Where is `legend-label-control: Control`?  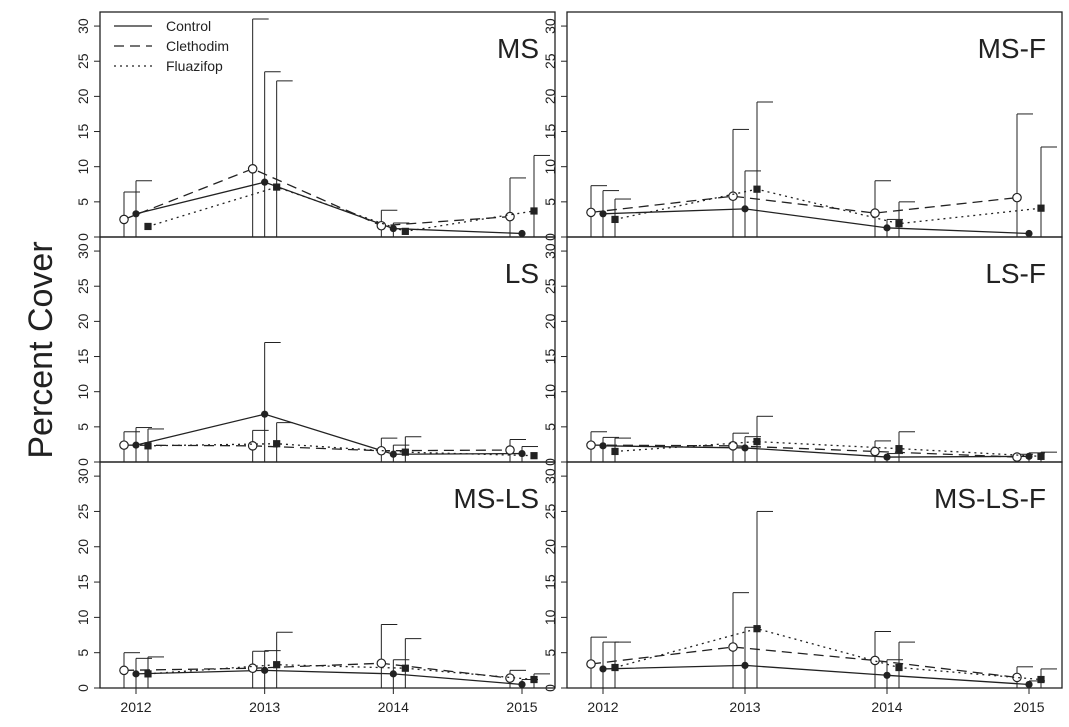 legend-label-control: Control is located at coordinates (188, 26).